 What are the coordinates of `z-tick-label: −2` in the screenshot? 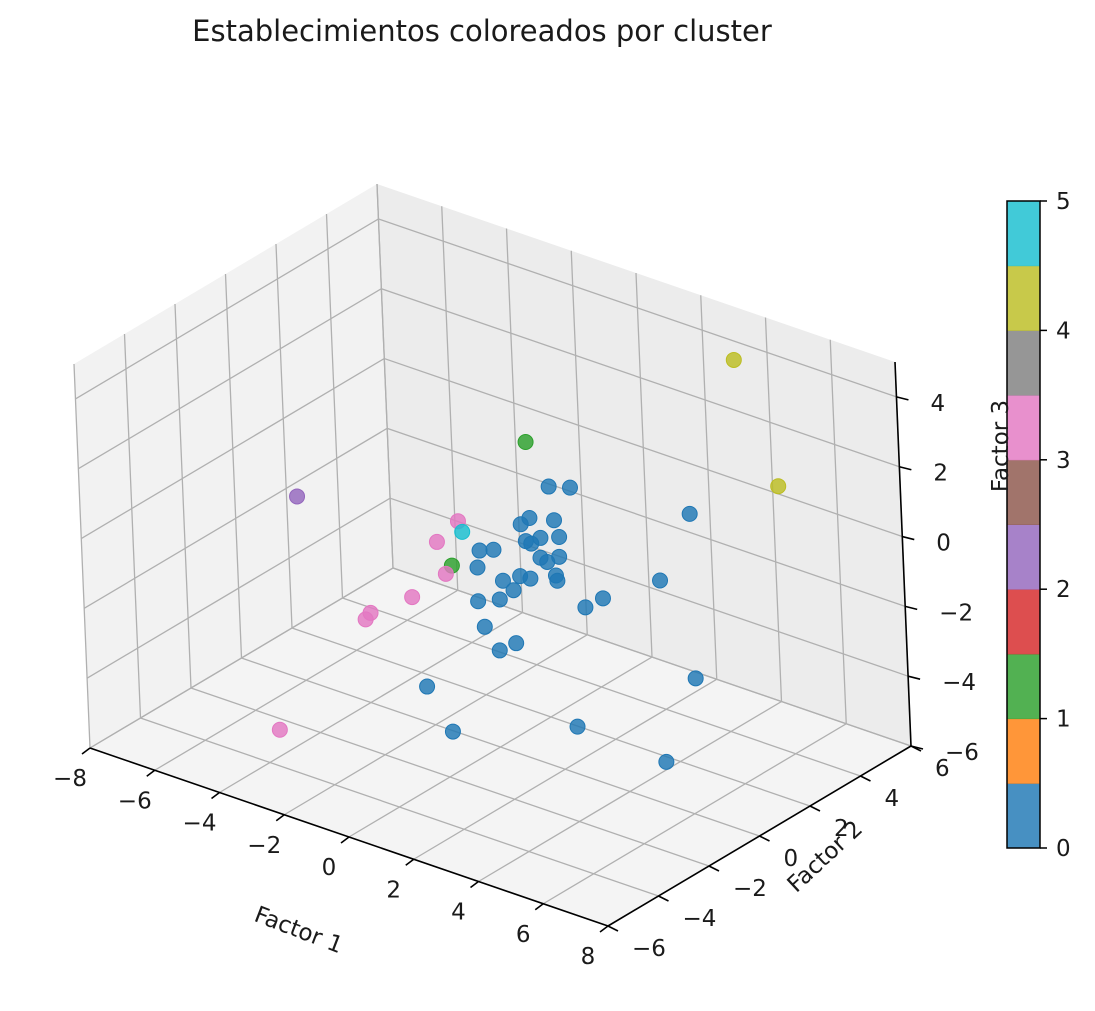 It's located at (956, 613).